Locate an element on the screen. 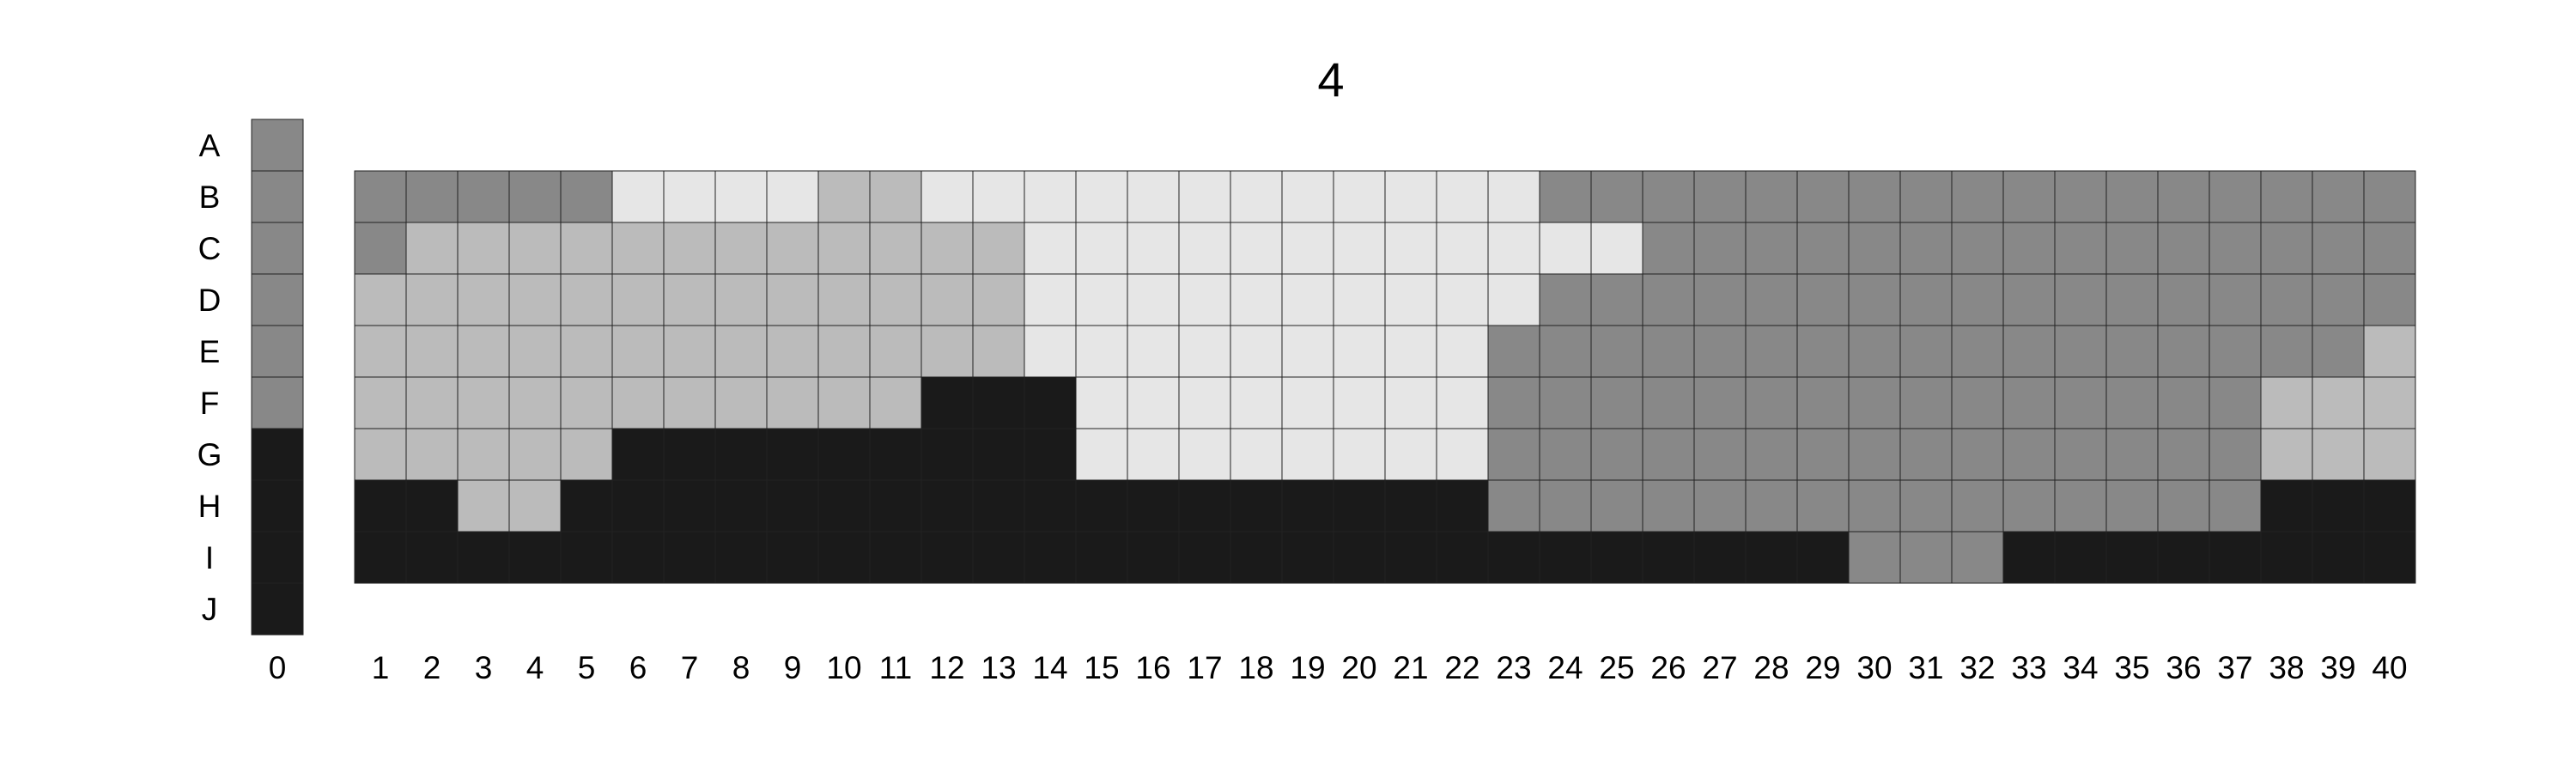  key-cell-g is located at coordinates (278, 454).